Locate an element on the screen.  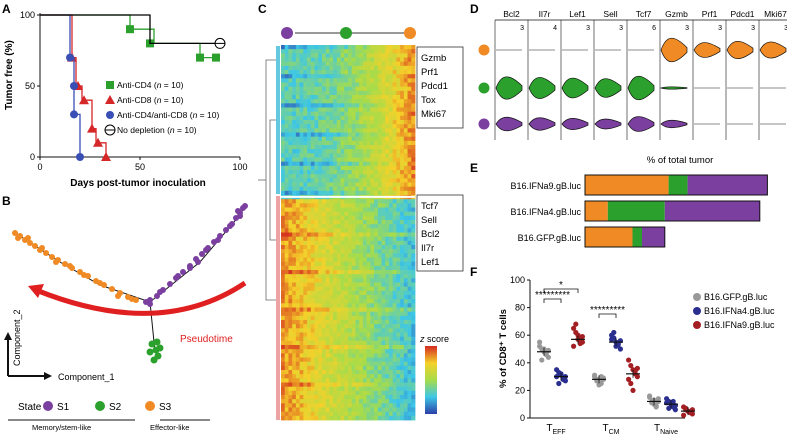
b-component-axes is located at coordinates (28, 356).